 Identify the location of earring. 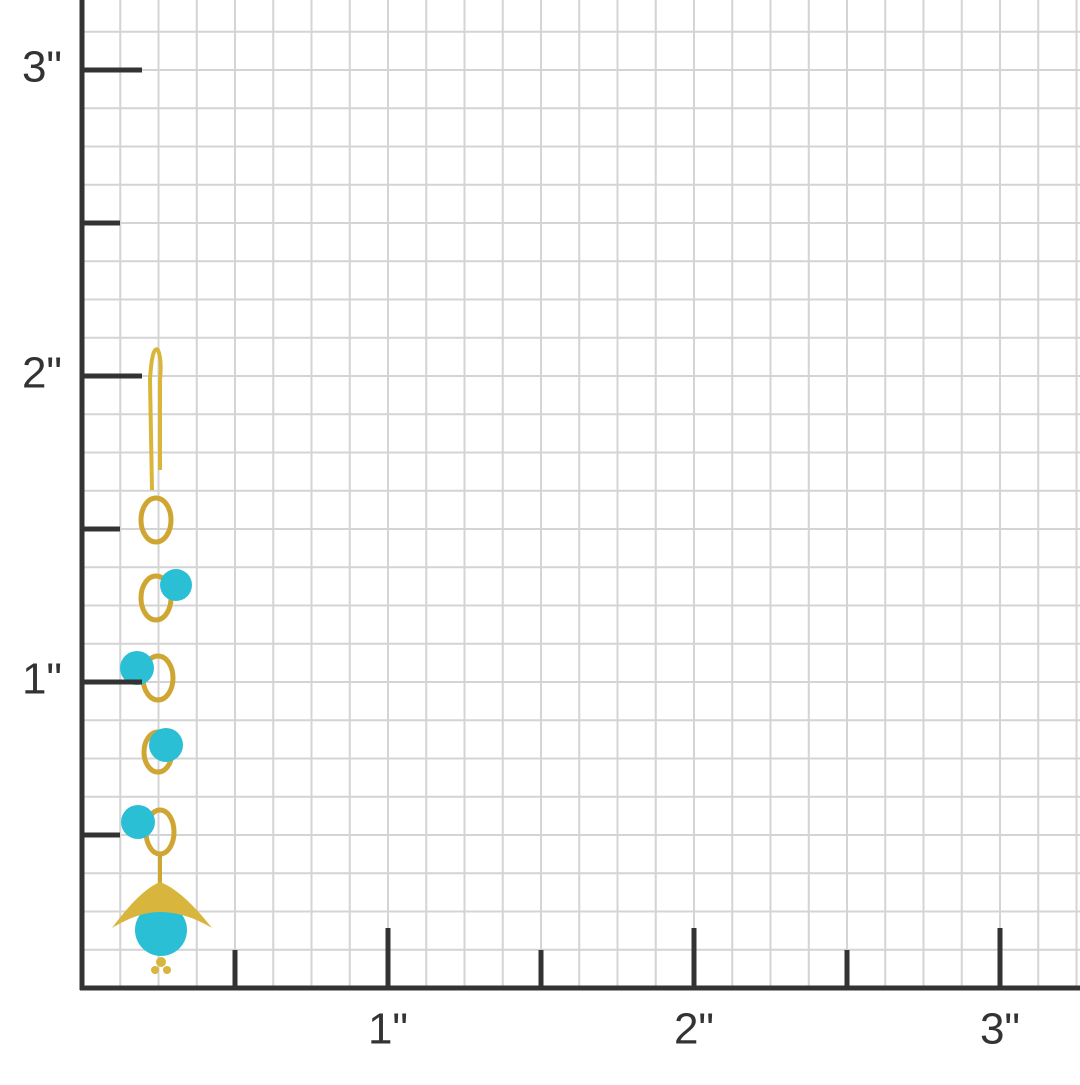
(162, 660).